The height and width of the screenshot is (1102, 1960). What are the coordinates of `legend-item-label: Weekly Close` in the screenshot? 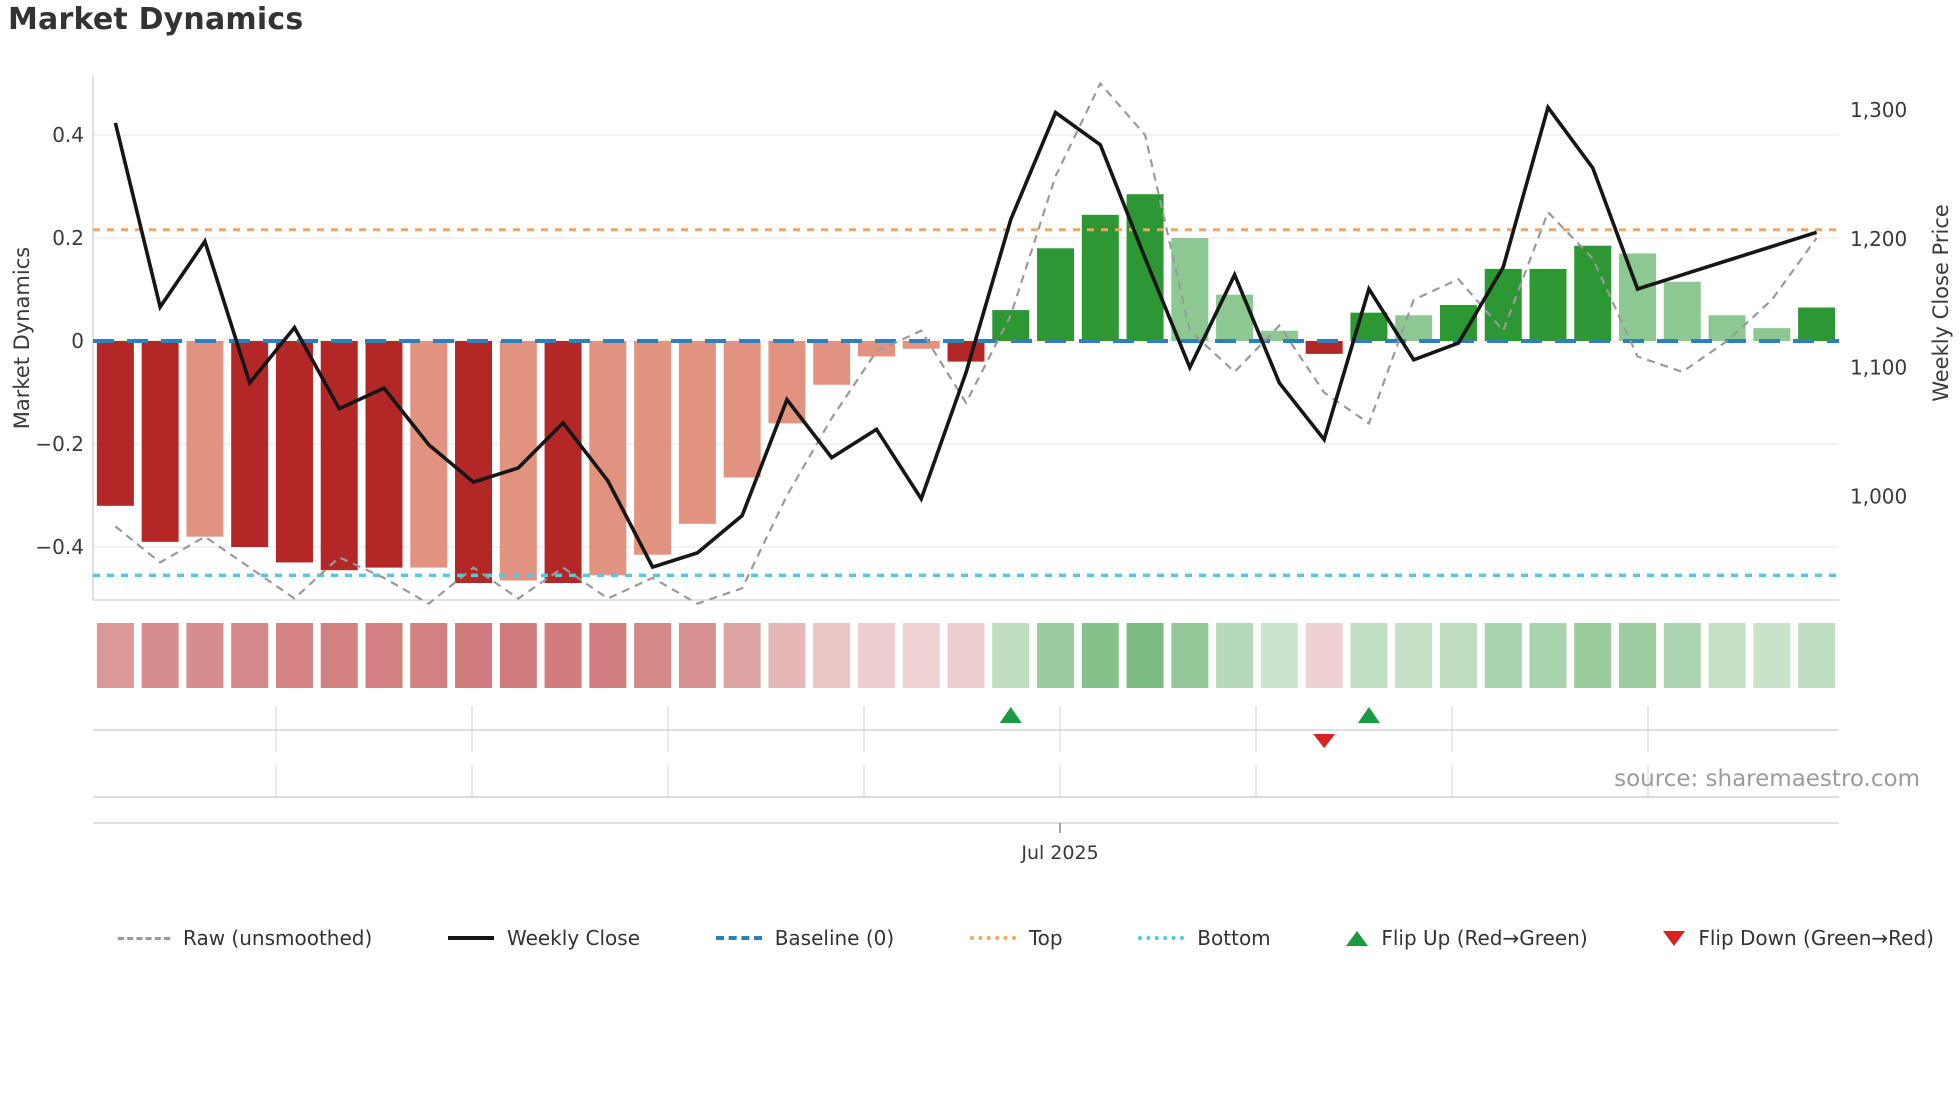 It's located at (573, 938).